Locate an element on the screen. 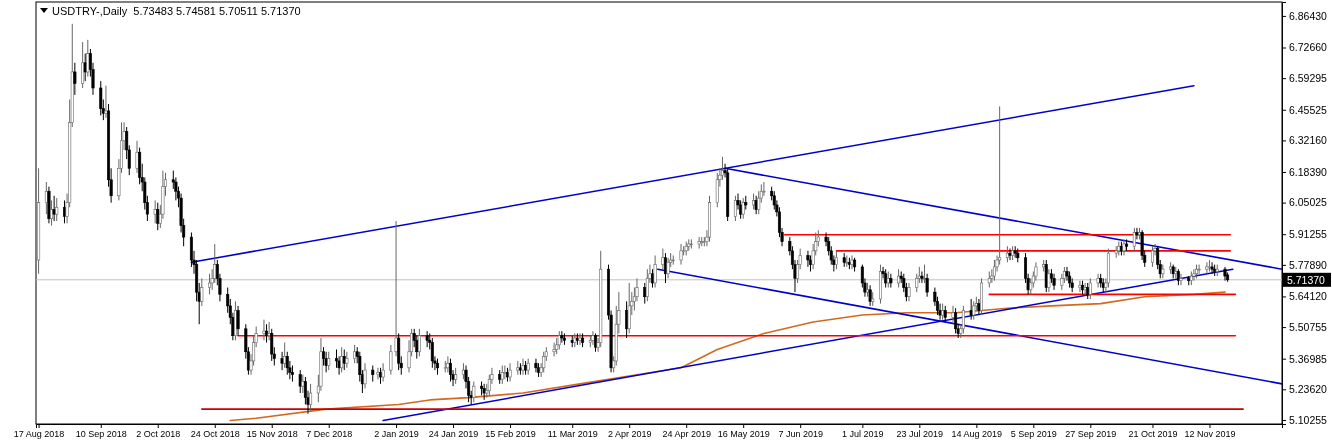 The height and width of the screenshot is (444, 1332). x-tick-label: 24 Jan 2019 is located at coordinates (453, 434).